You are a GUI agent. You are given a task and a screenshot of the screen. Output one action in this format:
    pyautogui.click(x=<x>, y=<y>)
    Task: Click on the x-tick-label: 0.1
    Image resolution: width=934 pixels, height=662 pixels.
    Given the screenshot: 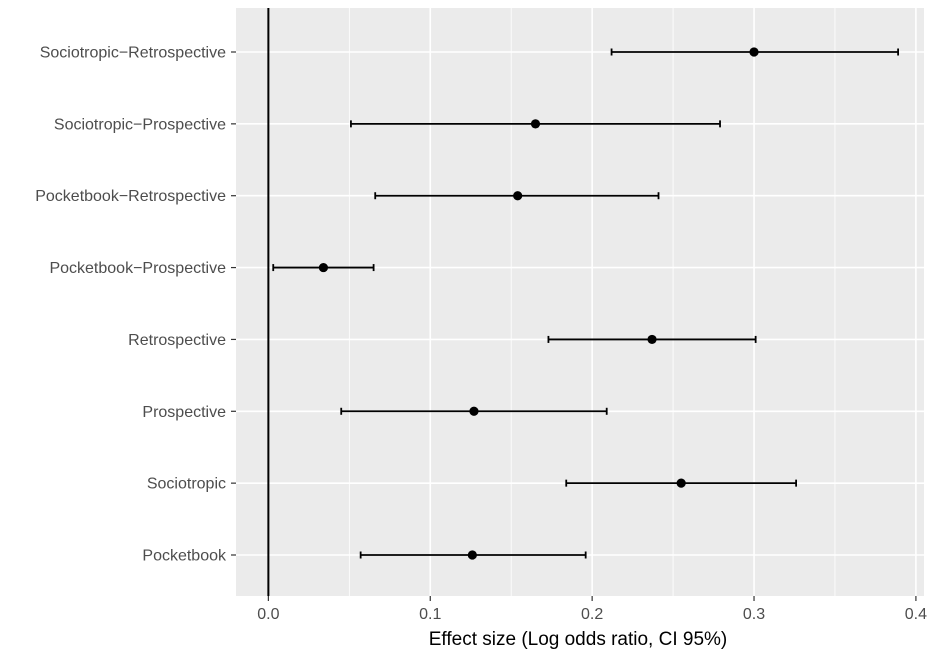 What is the action you would take?
    pyautogui.click(x=430, y=614)
    